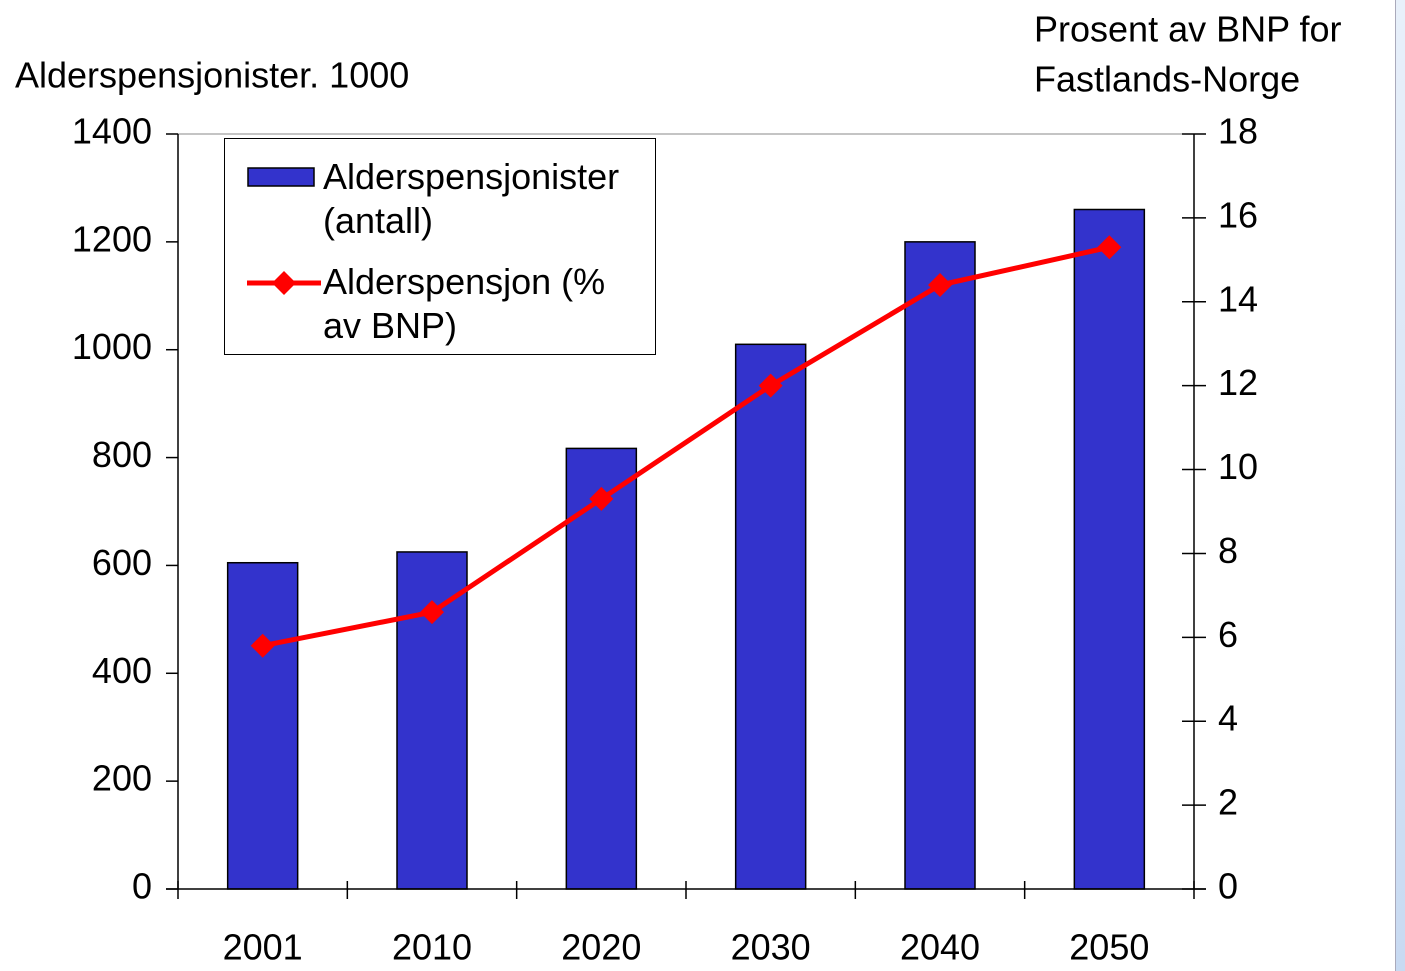 Image resolution: width=1405 pixels, height=971 pixels. What do you see at coordinates (1228, 634) in the screenshot?
I see `y2-tick-label: 6` at bounding box center [1228, 634].